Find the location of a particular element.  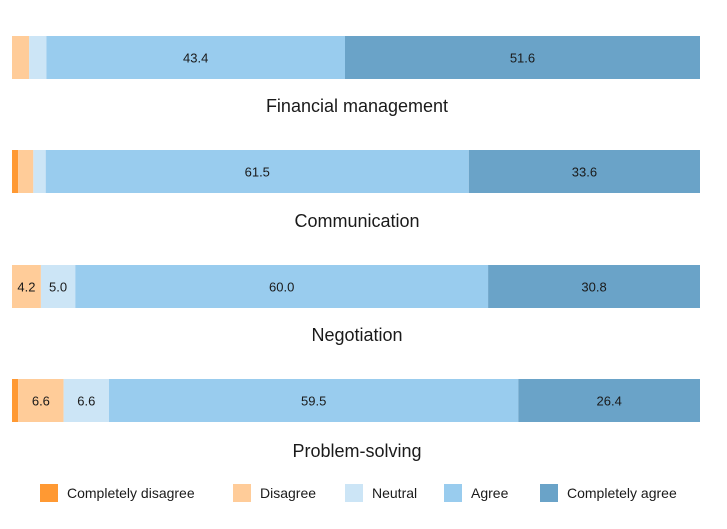

panel-title: Financial management is located at coordinates (357, 106).